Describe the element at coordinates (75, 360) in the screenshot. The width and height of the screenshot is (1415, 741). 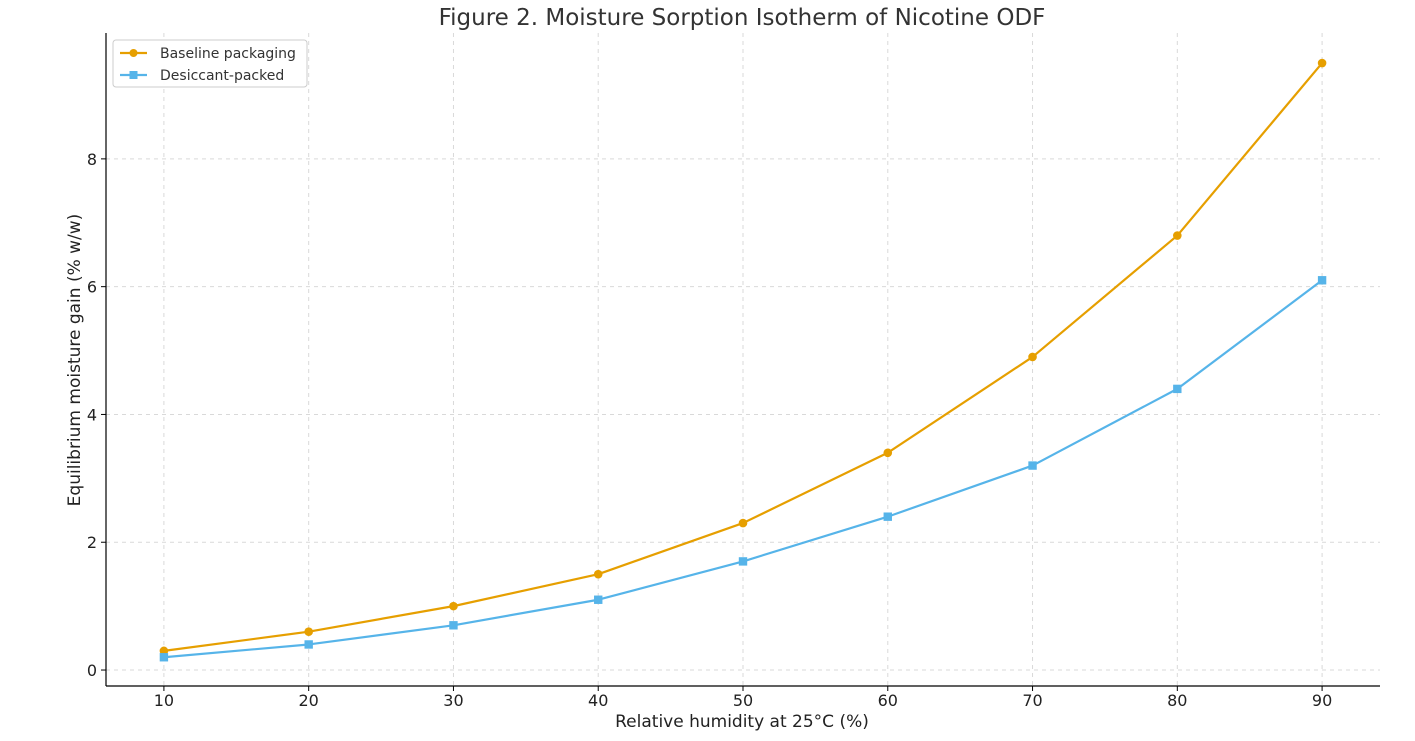
I see `y-axis-label: Equilibrium moisture gain (% w/w)` at that location.